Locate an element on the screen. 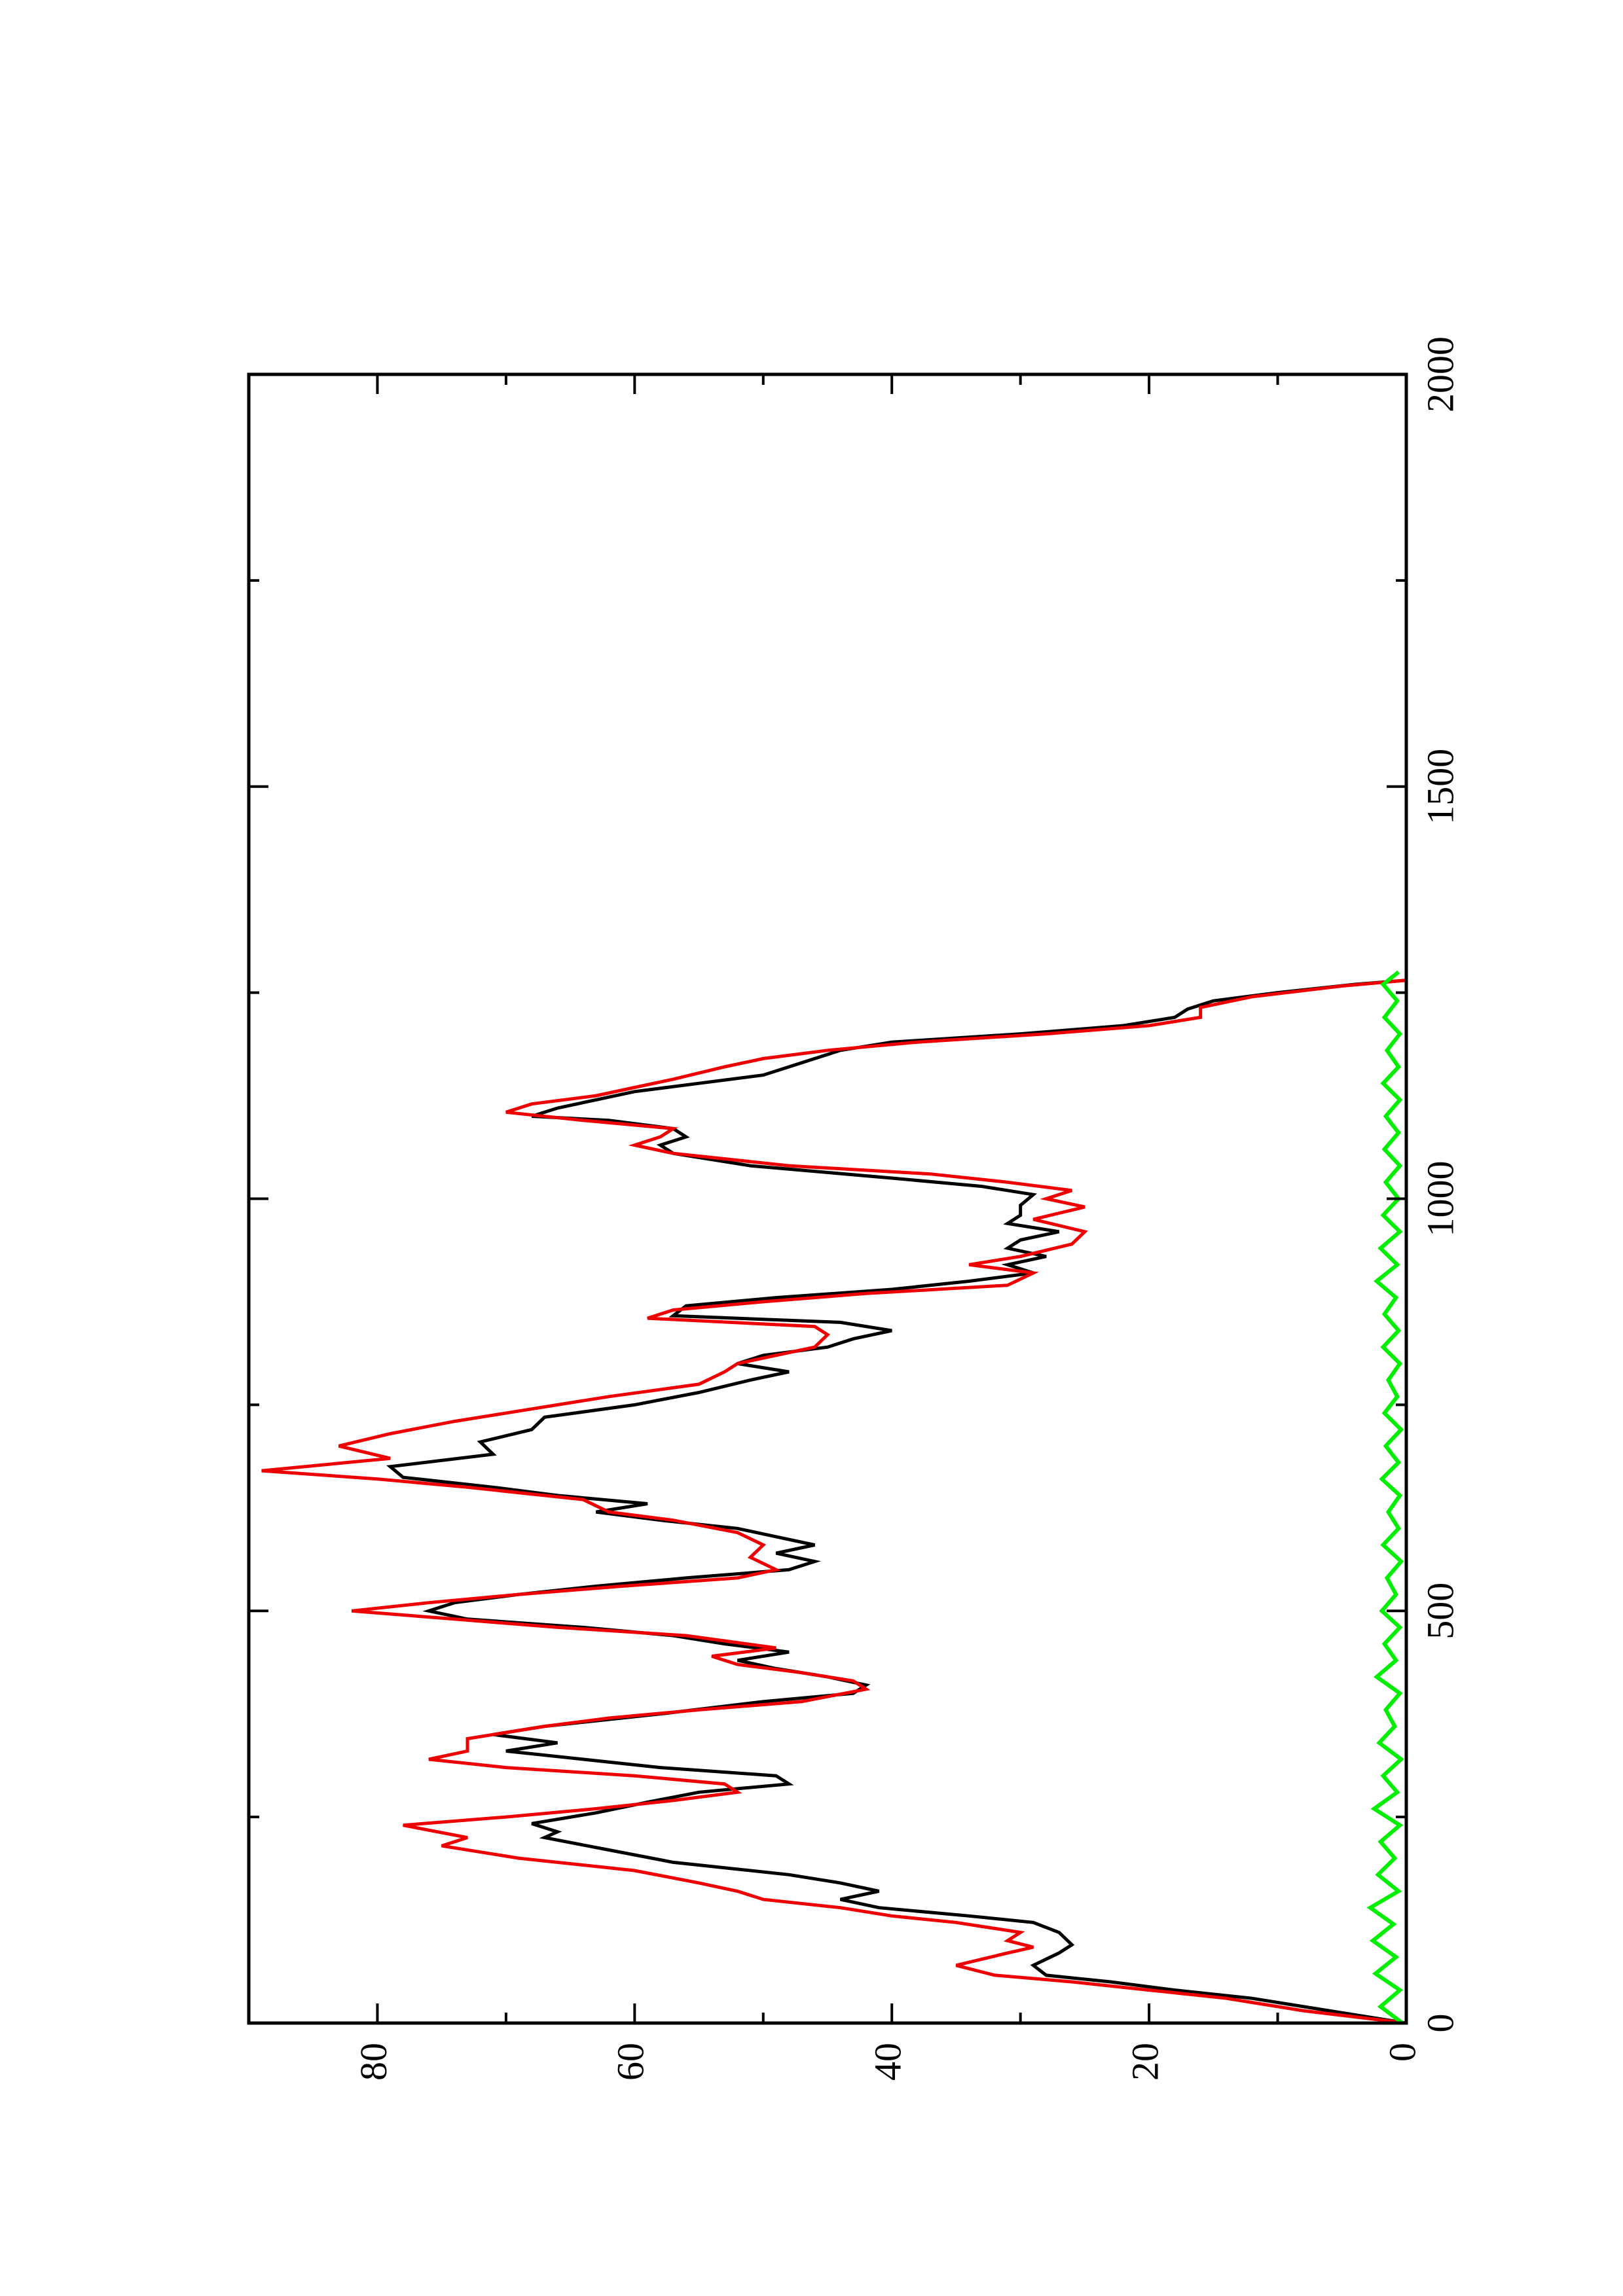 The width and height of the screenshot is (1623, 2296). x-tick-label: 1000 is located at coordinates (1440, 1199).